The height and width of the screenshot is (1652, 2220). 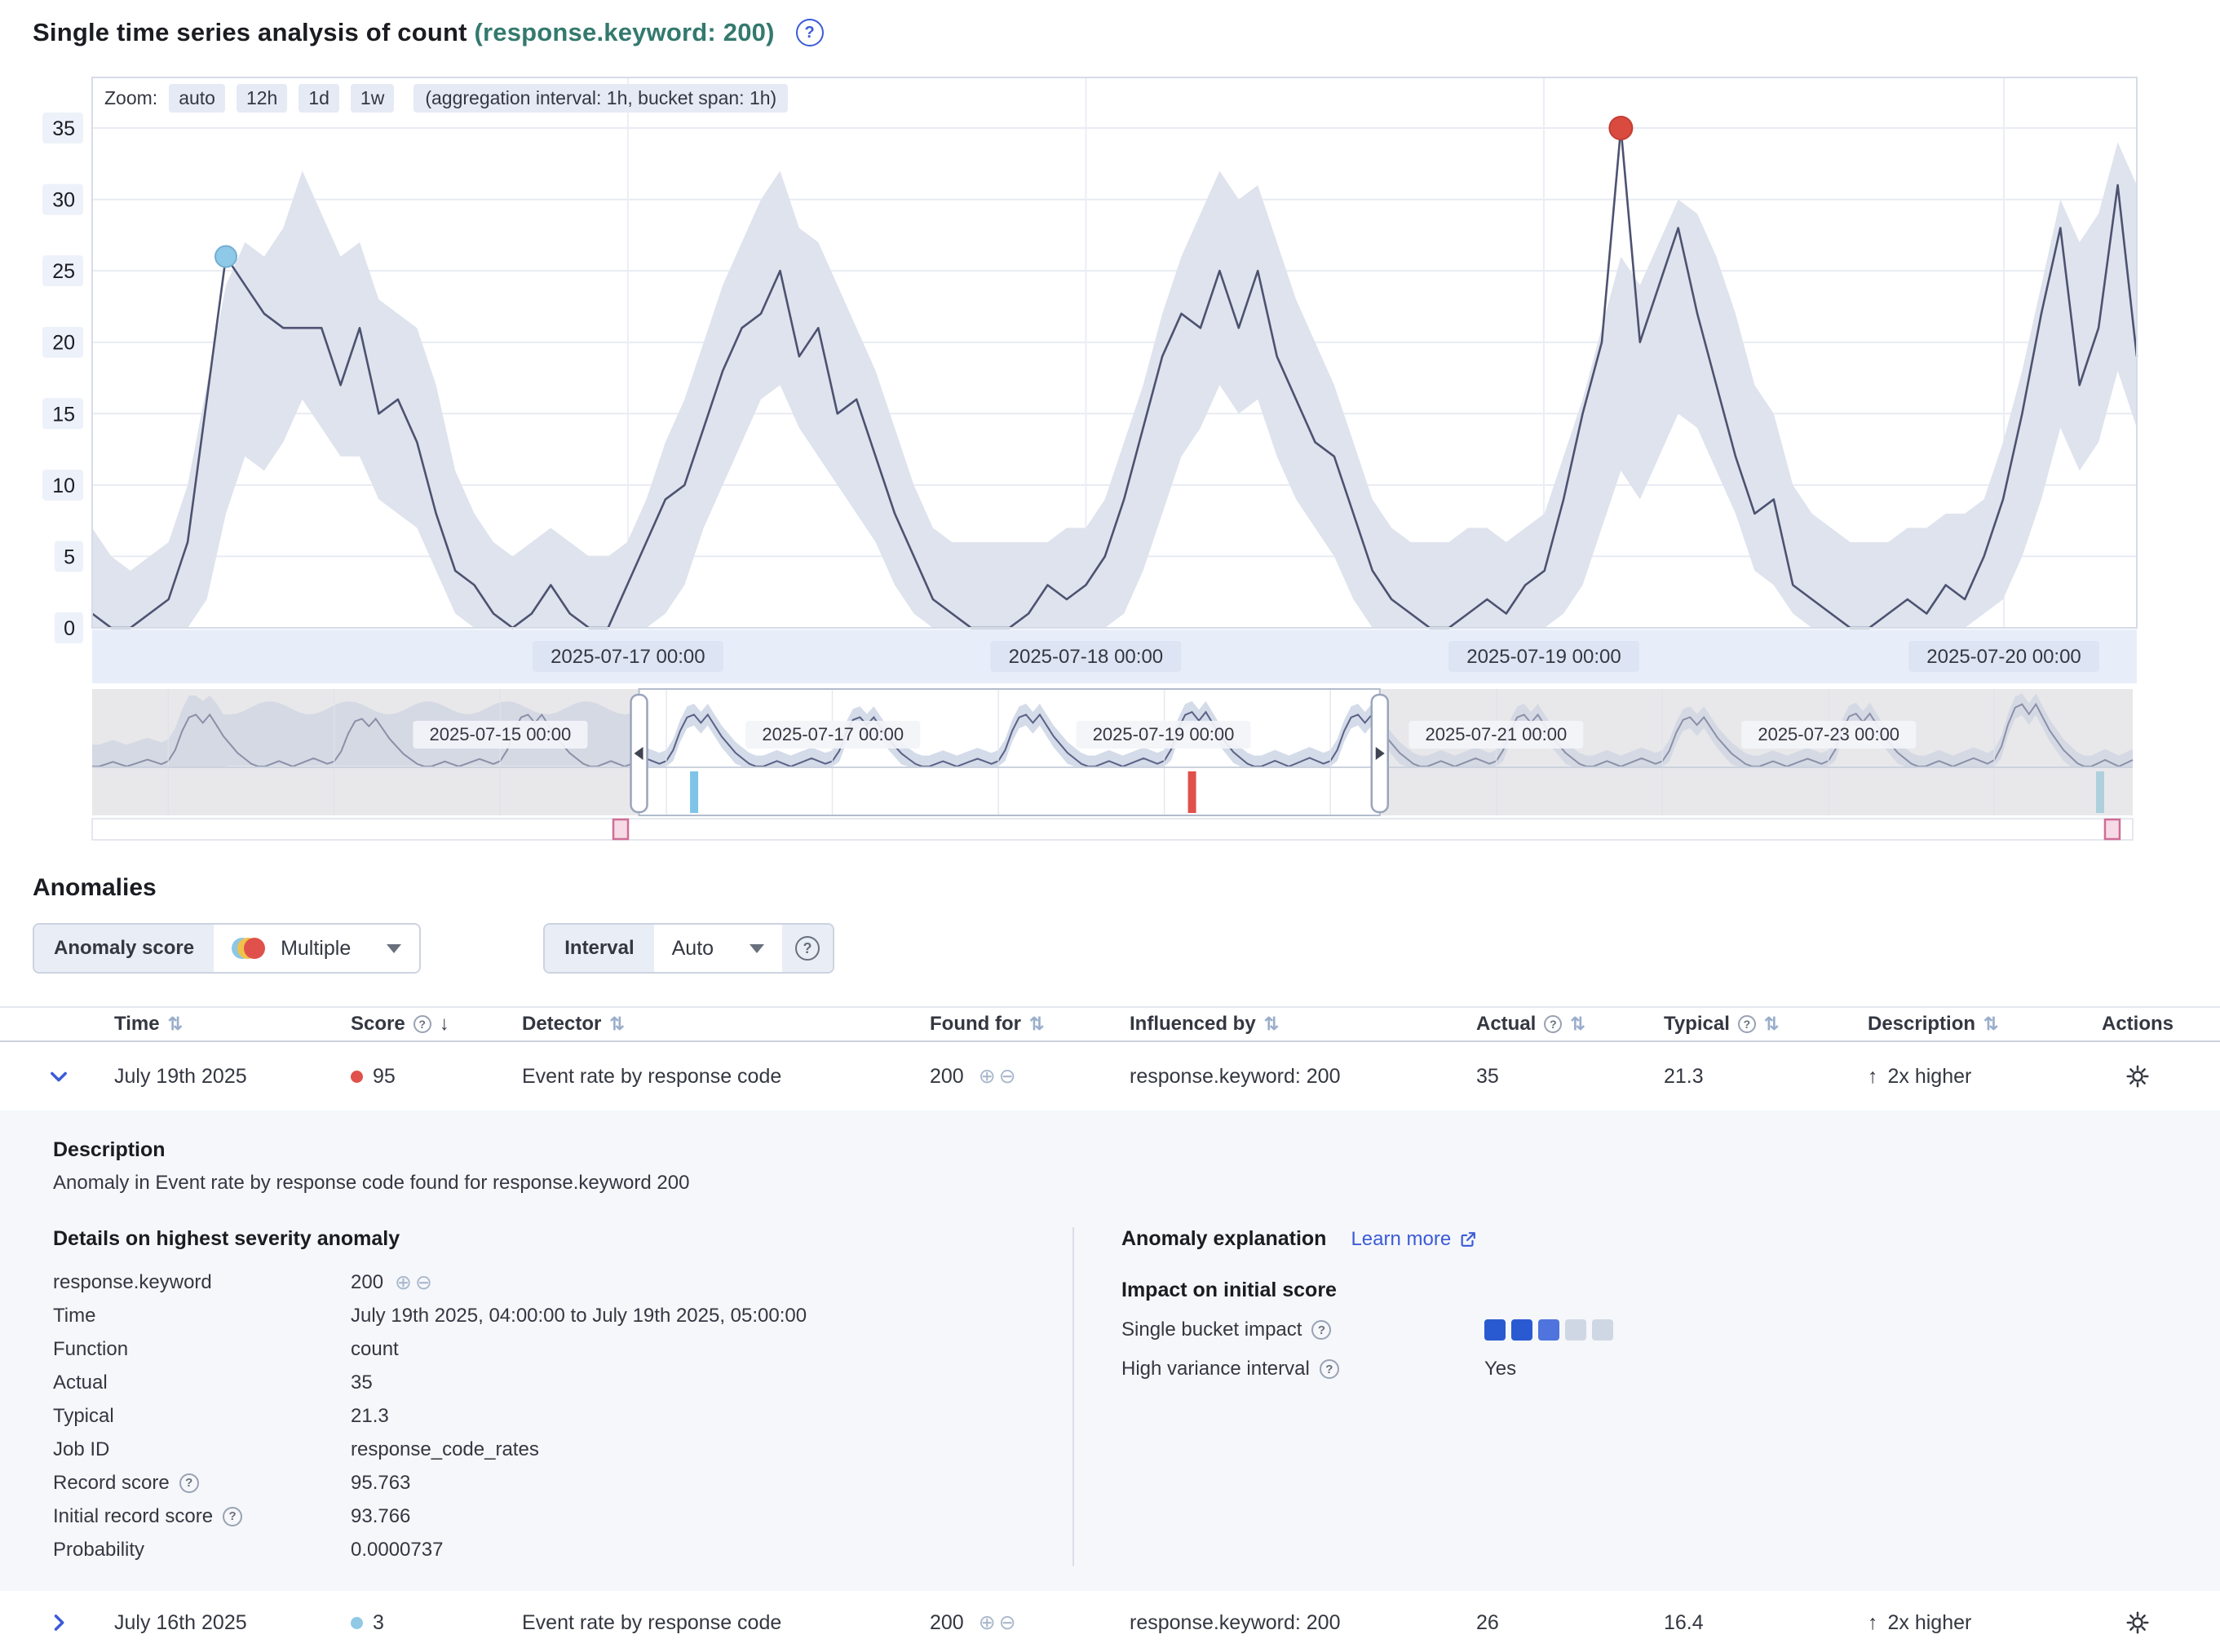 I want to click on zoom-option-1d: 1d, so click(x=319, y=98).